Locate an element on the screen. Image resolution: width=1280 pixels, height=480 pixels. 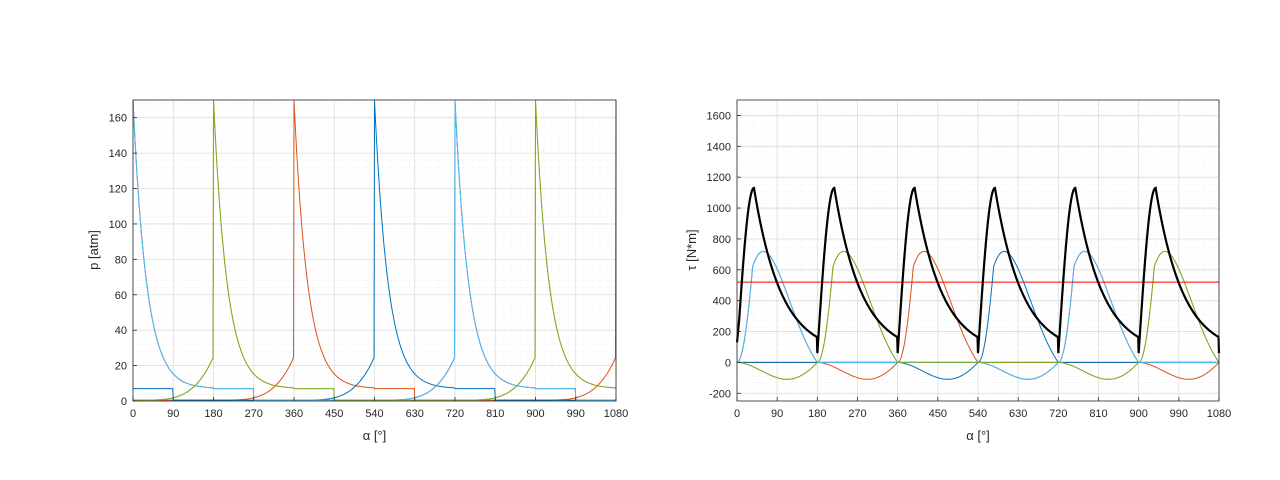
pressure-xtick-label: 540 is located at coordinates (374, 414).